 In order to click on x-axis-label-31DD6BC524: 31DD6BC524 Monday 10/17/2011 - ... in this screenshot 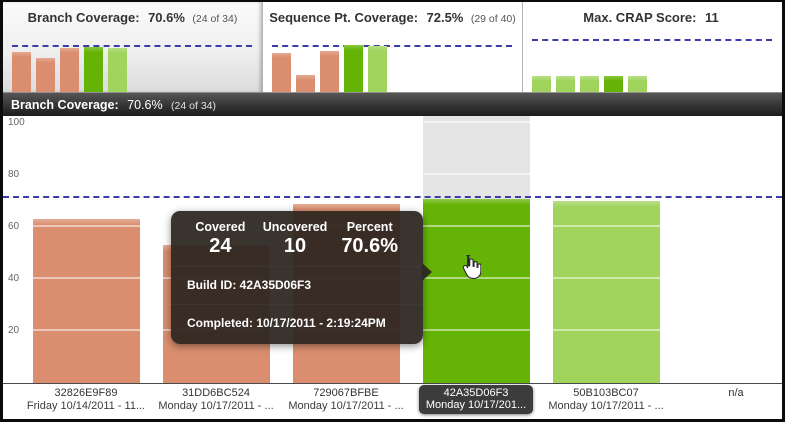, I will do `click(216, 398)`.